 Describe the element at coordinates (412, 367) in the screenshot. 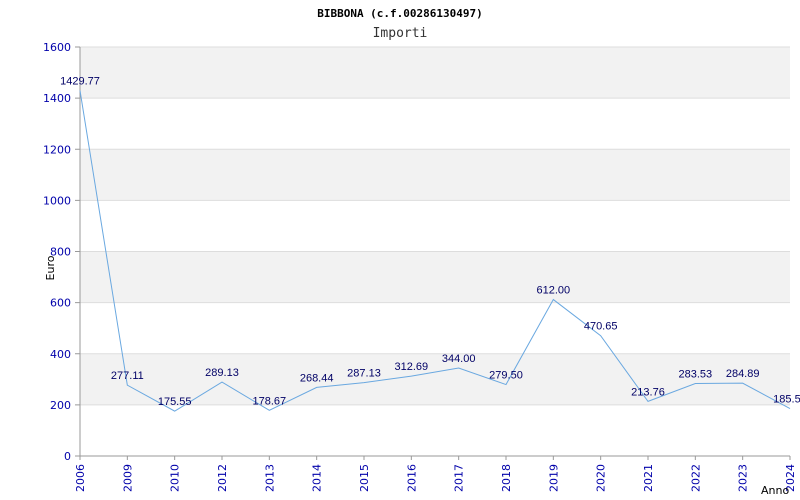

I see `data-label: 312.69` at that location.